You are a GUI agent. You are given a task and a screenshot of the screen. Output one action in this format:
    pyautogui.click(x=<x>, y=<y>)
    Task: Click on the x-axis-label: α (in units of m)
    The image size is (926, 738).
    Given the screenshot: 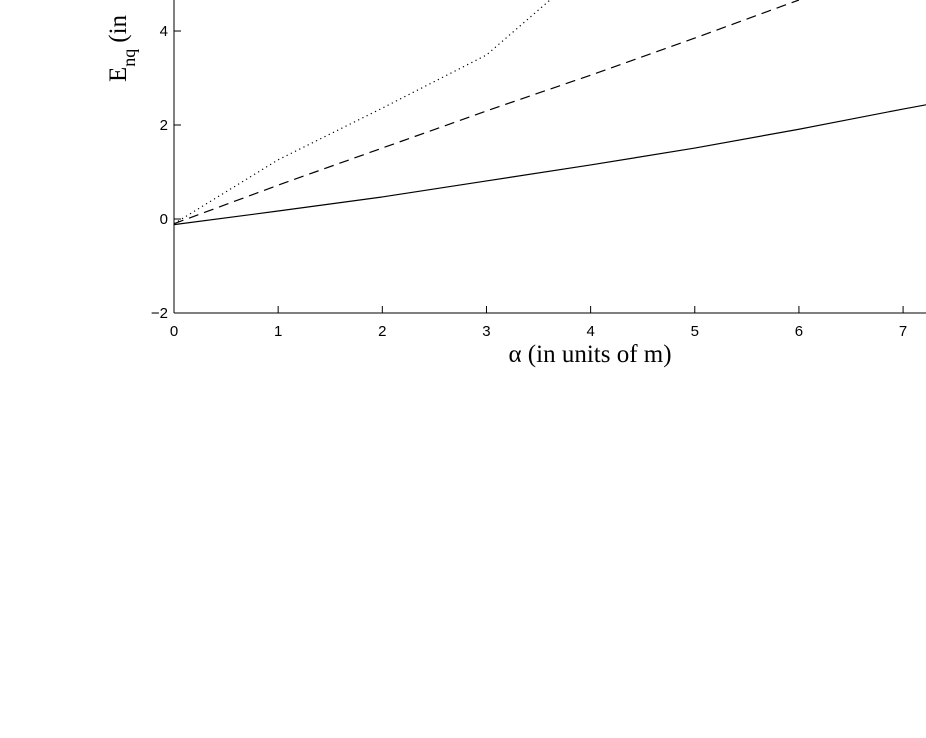 What is the action you would take?
    pyautogui.click(x=589, y=354)
    